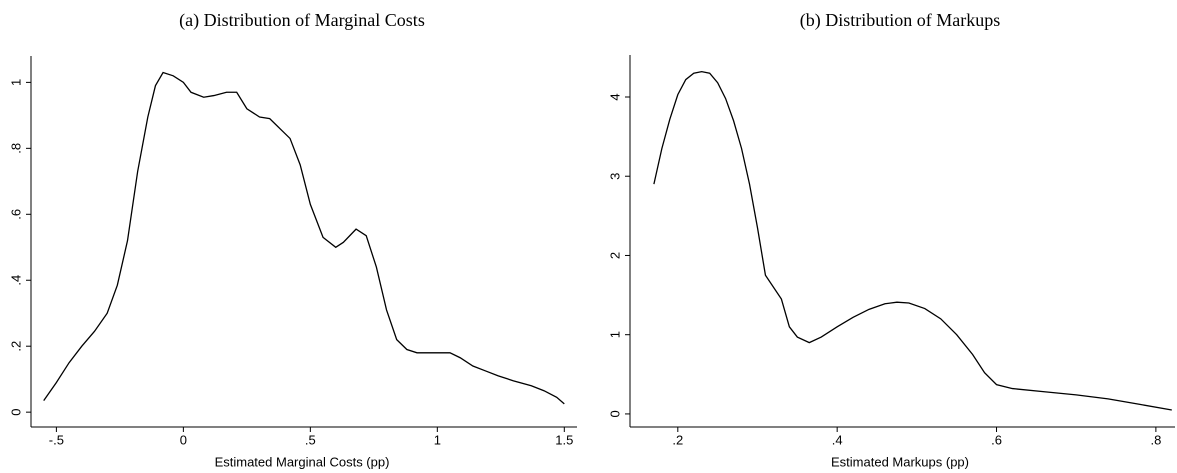 The image size is (1177, 473). What do you see at coordinates (900, 20) in the screenshot?
I see `chart-title: (b) Distribution of Markups` at bounding box center [900, 20].